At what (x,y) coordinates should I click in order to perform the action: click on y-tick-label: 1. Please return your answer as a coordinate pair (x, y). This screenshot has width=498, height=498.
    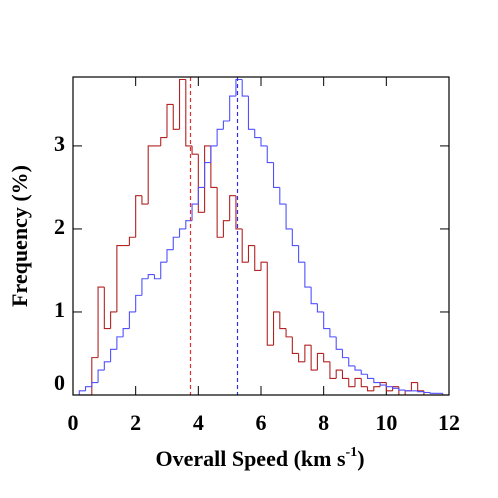
    Looking at the image, I should click on (59, 309).